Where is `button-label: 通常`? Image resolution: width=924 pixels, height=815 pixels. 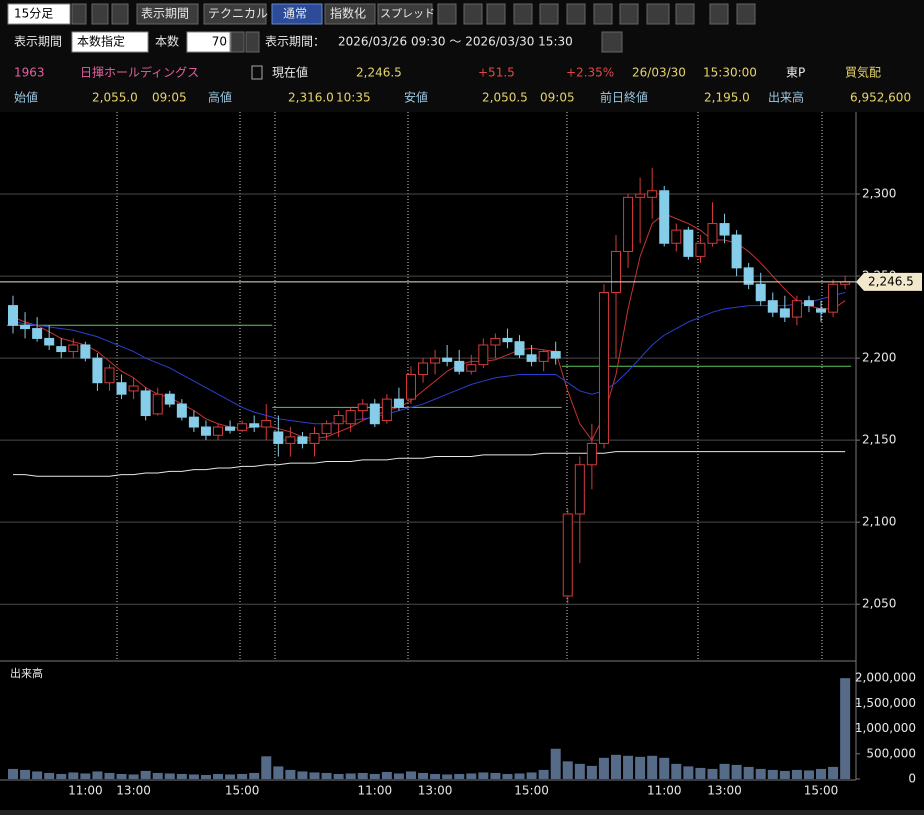
button-label: 通常 is located at coordinates (295, 14).